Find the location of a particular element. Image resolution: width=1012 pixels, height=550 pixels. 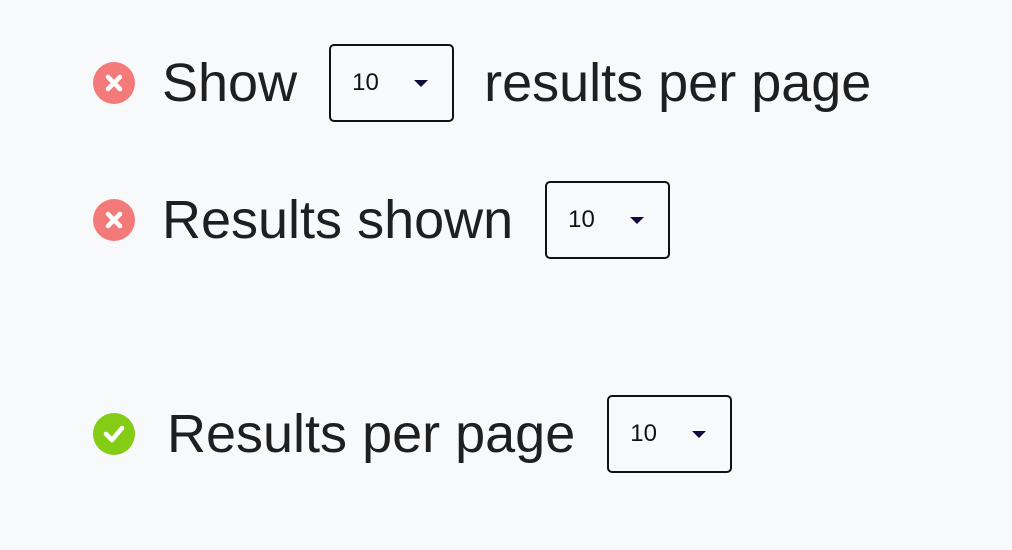

example-row-results-per-page: Results per page 10 is located at coordinates (413, 434).